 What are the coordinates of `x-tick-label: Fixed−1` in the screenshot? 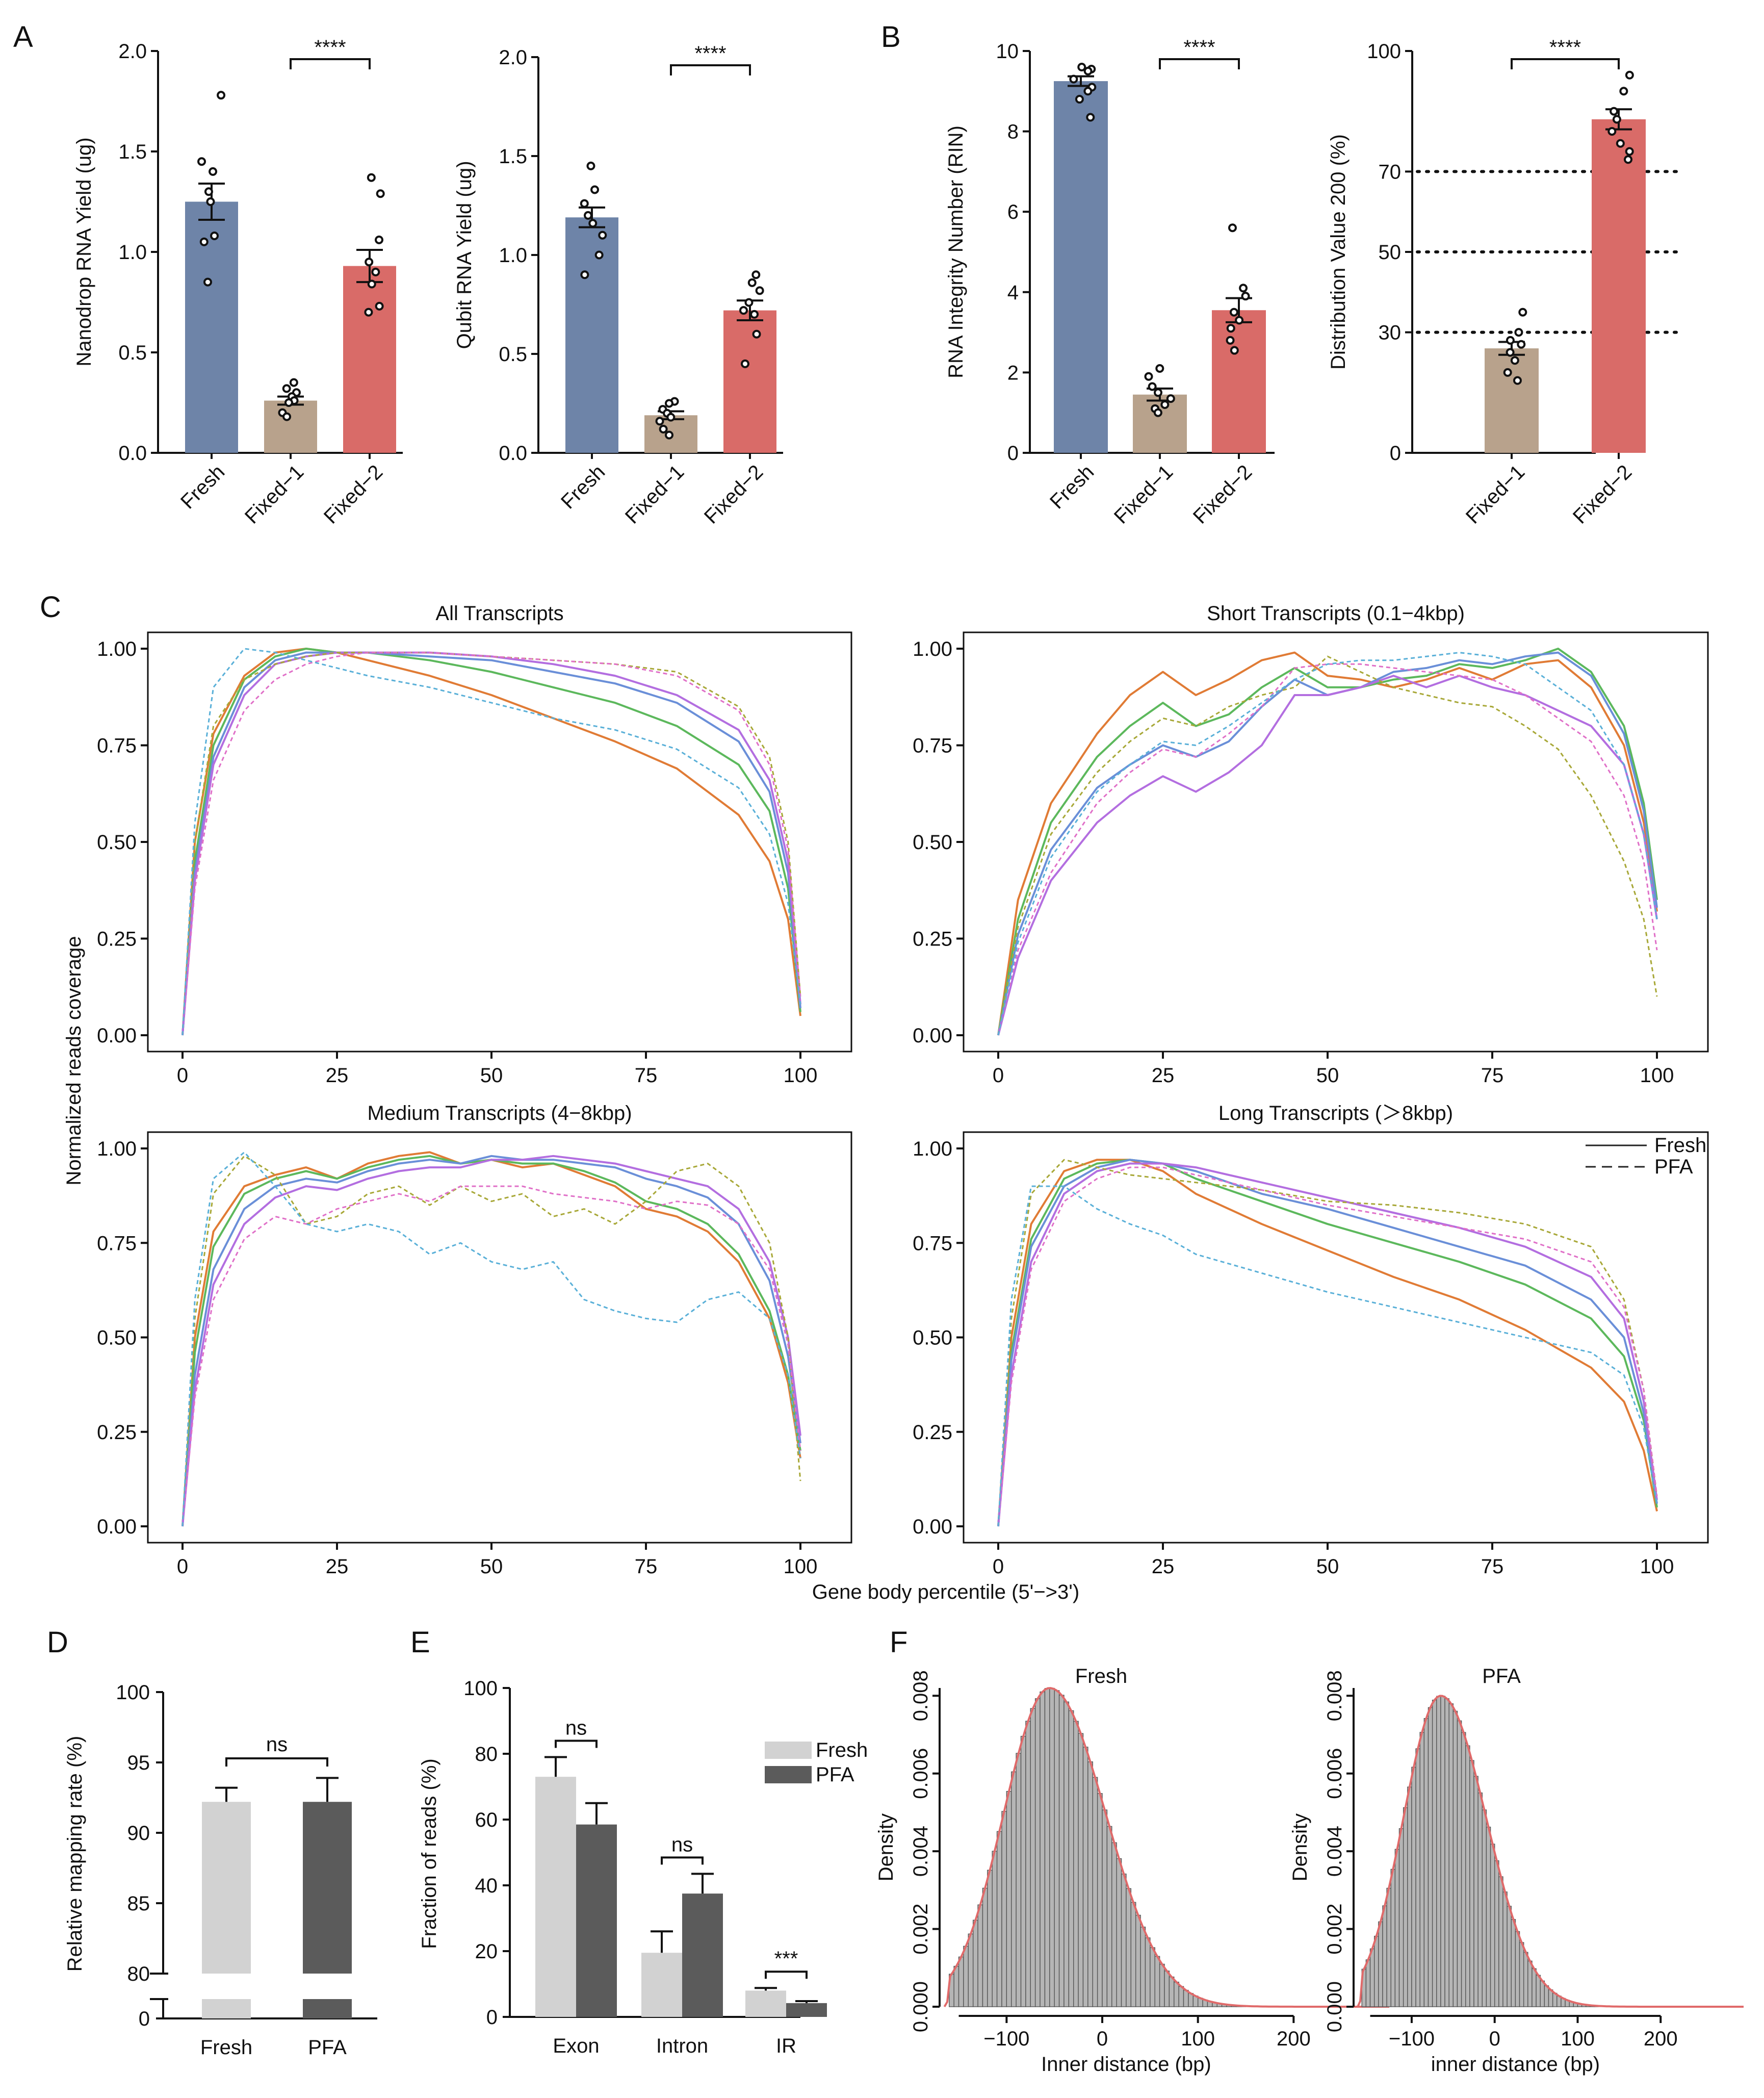 It's located at (655, 494).